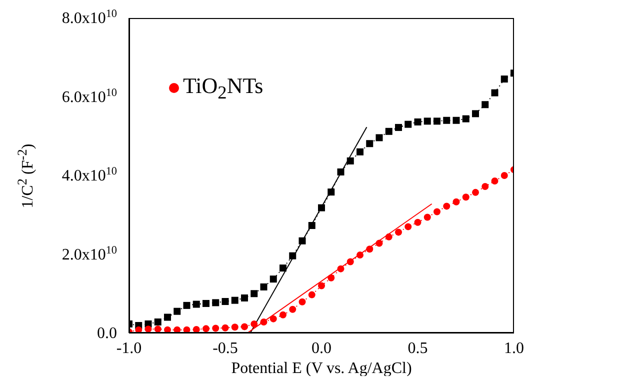 Image resolution: width=637 pixels, height=384 pixels. I want to click on x-tick-label: -1.0, so click(129, 348).